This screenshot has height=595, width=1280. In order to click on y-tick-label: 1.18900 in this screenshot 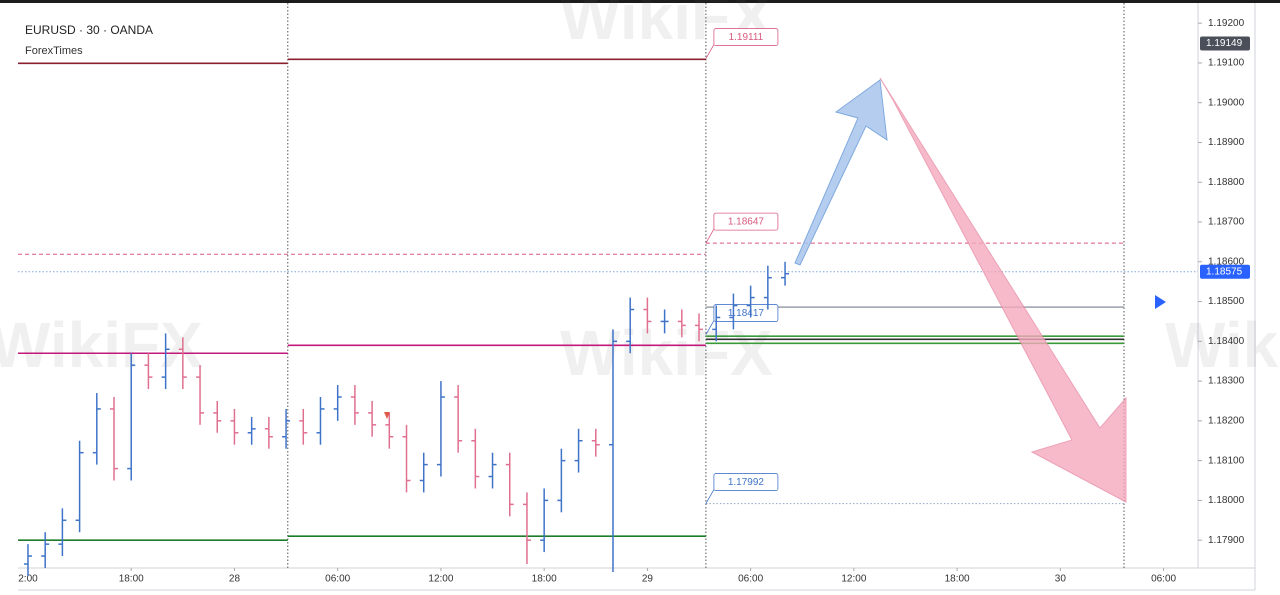, I will do `click(1226, 142)`.